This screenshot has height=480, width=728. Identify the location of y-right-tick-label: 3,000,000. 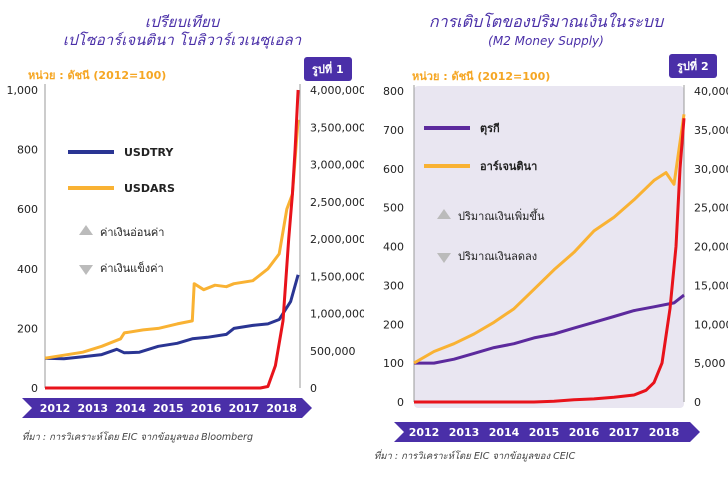
(337, 165).